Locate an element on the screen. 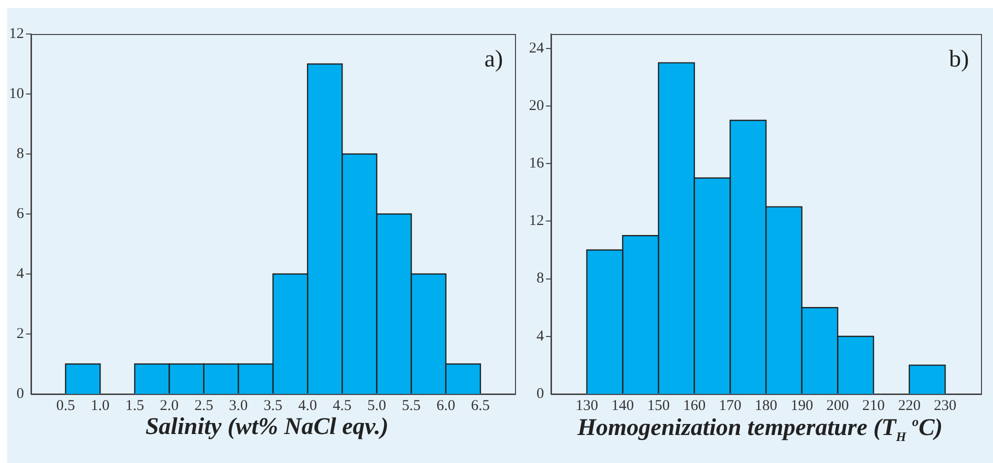 The height and width of the screenshot is (463, 993). y-tick-label: 10 is located at coordinates (16, 94).